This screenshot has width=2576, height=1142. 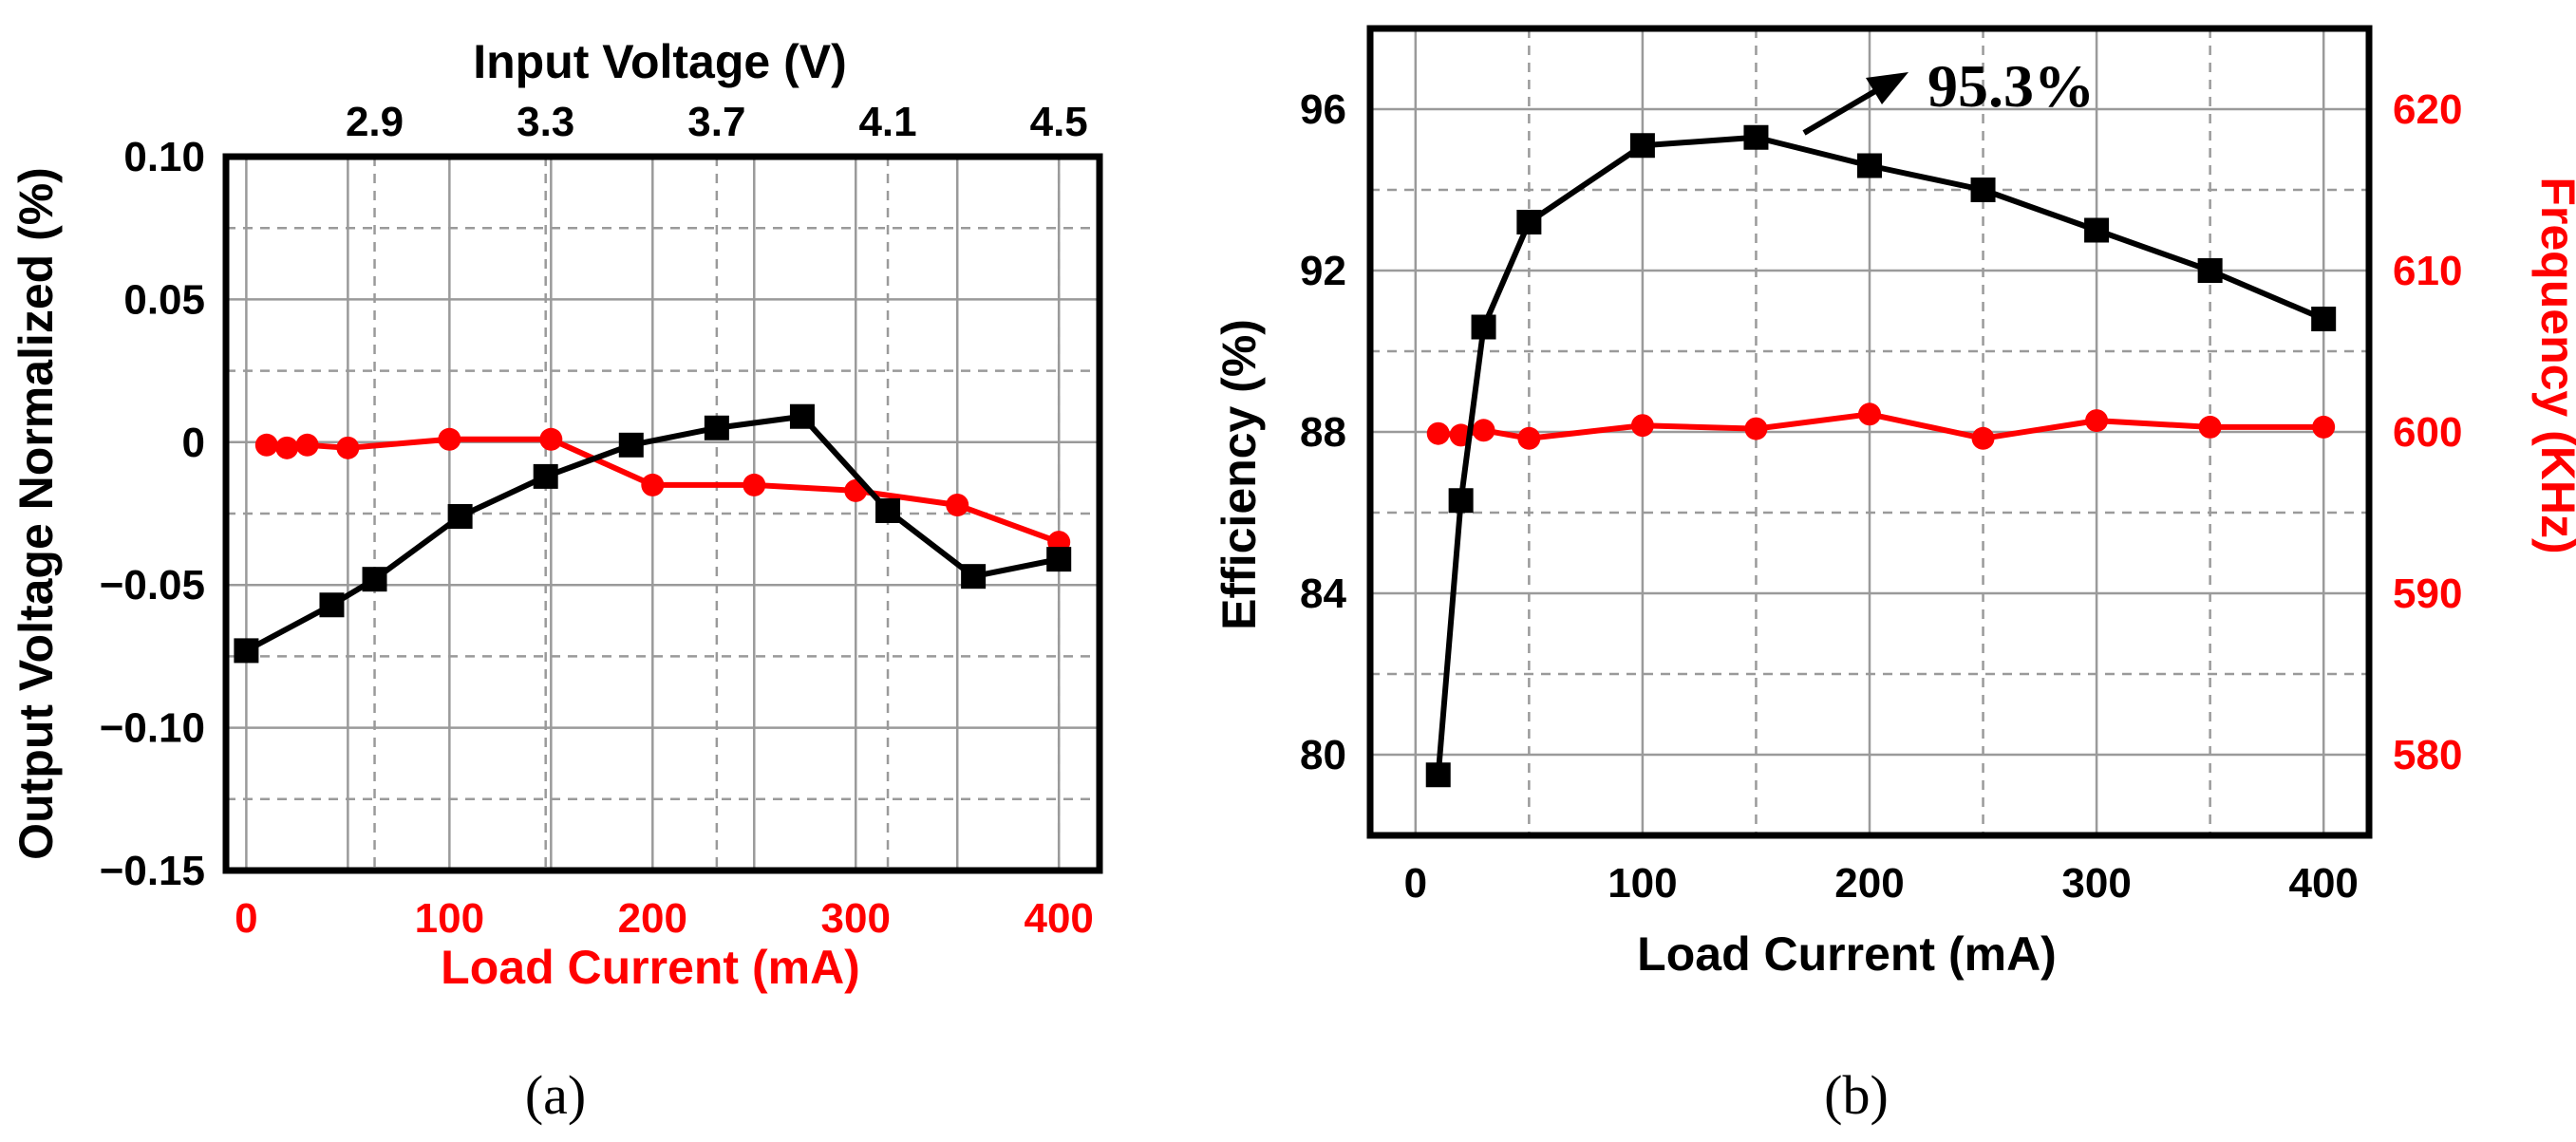 I want to click on panel-a-x-tick-label: 100, so click(x=449, y=918).